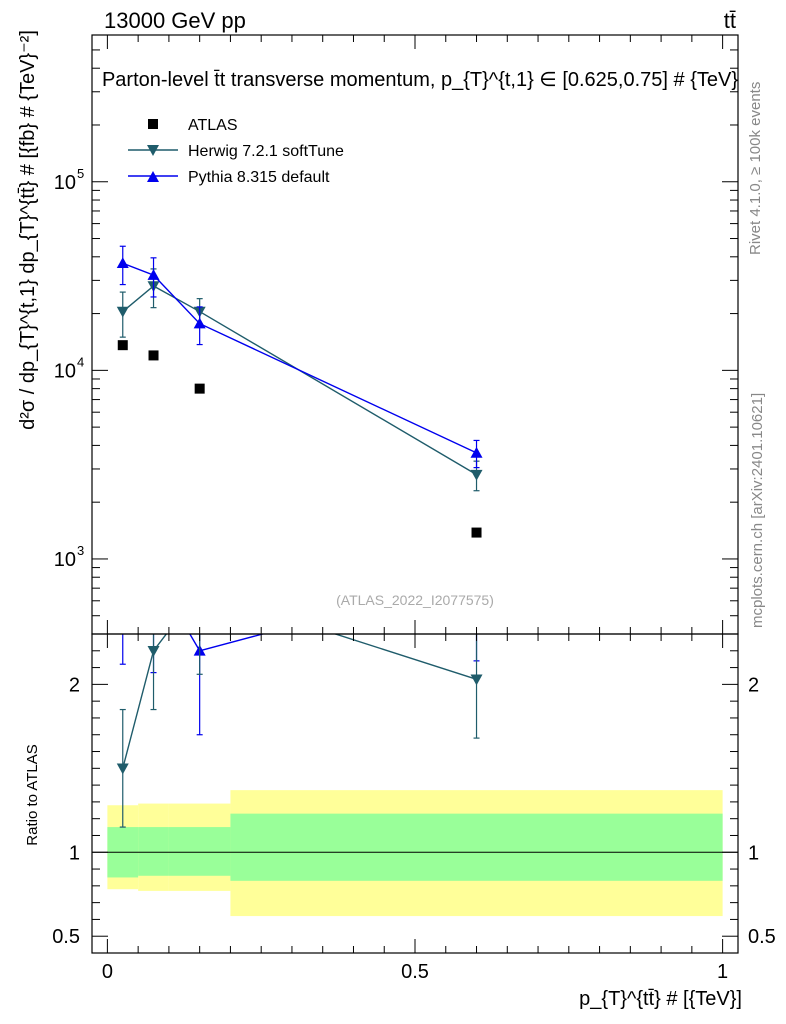 The image size is (786, 1024). What do you see at coordinates (153, 124) in the screenshot?
I see `legend-marker-atlas` at bounding box center [153, 124].